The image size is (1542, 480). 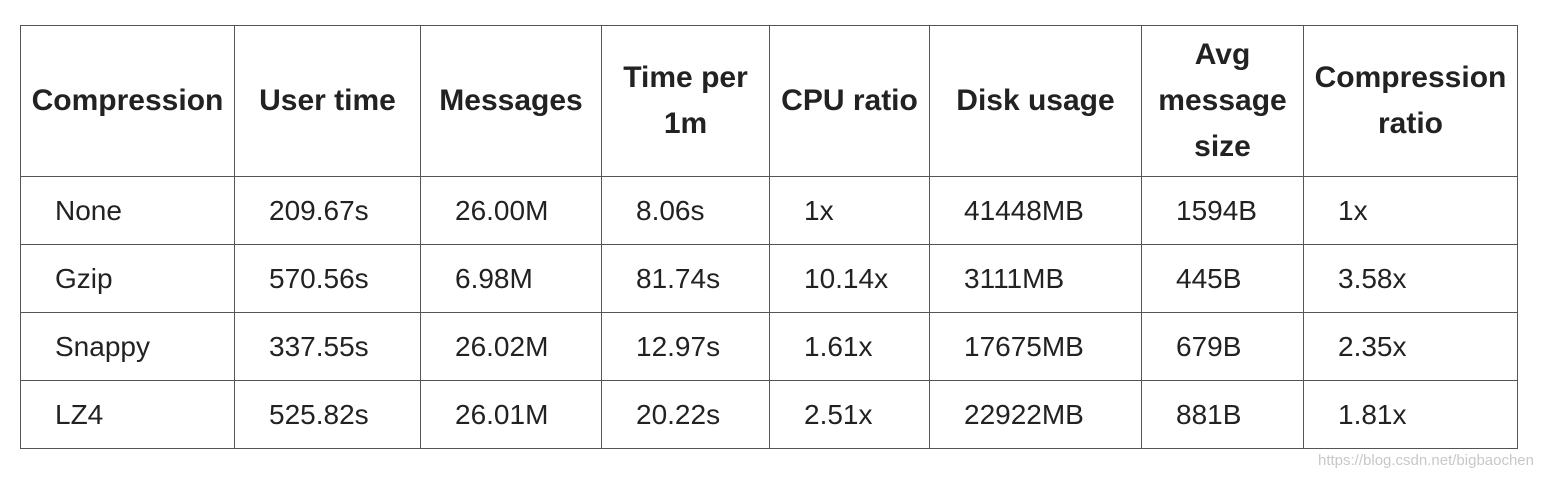 I want to click on table-cell: 8.06s, so click(x=685, y=210).